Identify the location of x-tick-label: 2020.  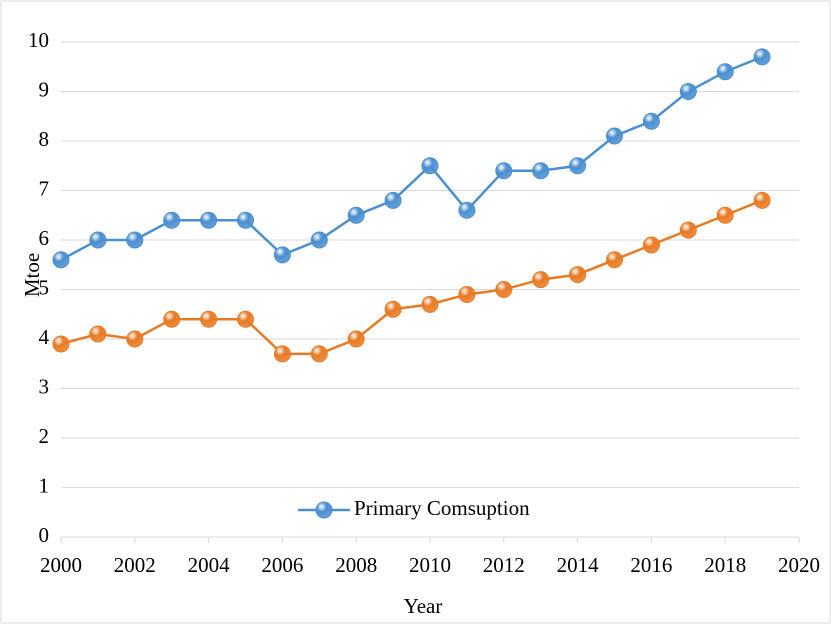
(799, 565).